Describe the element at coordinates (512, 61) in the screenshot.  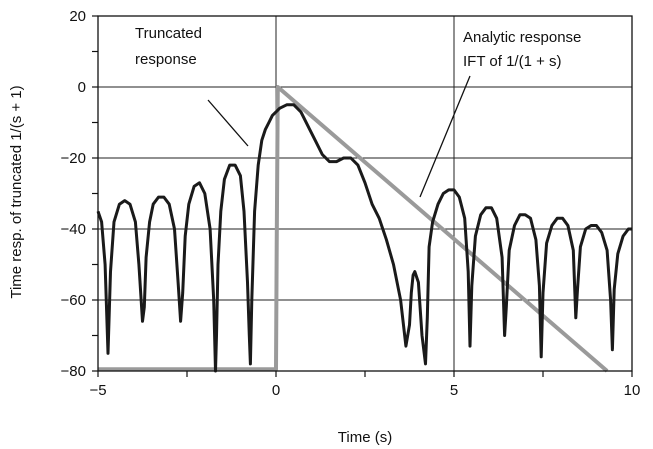
I see `annotation-analytic-line-2: IFT of 1/(1 + s)` at that location.